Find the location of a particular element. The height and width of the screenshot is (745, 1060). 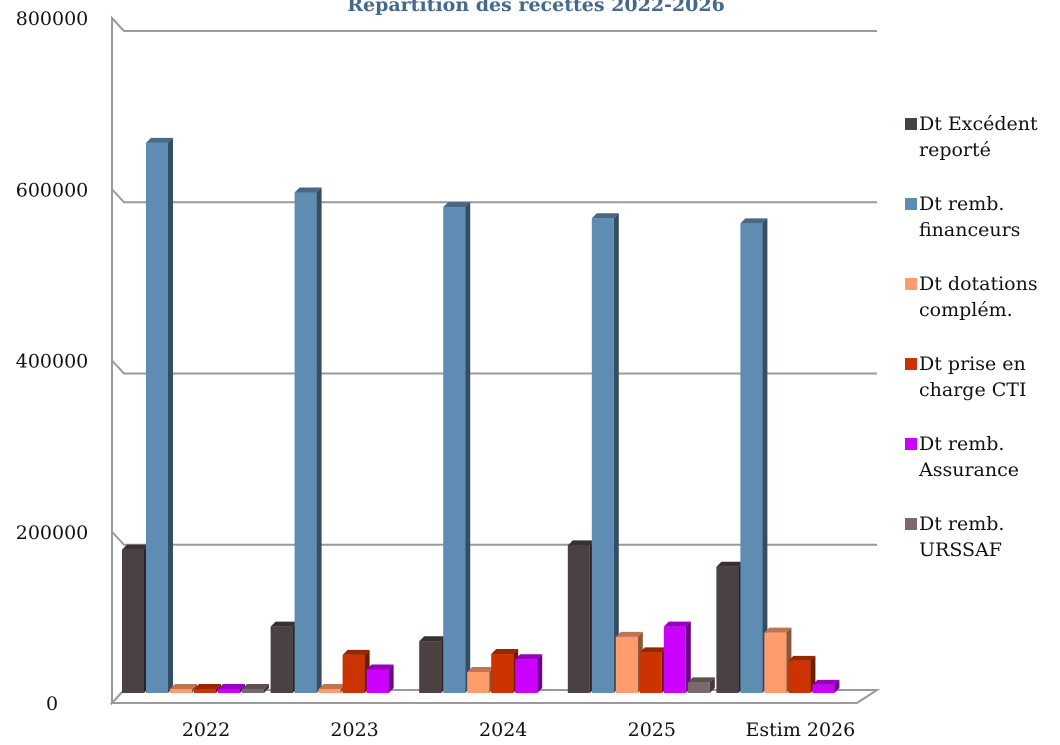

legend-label: financeurs is located at coordinates (969, 230).